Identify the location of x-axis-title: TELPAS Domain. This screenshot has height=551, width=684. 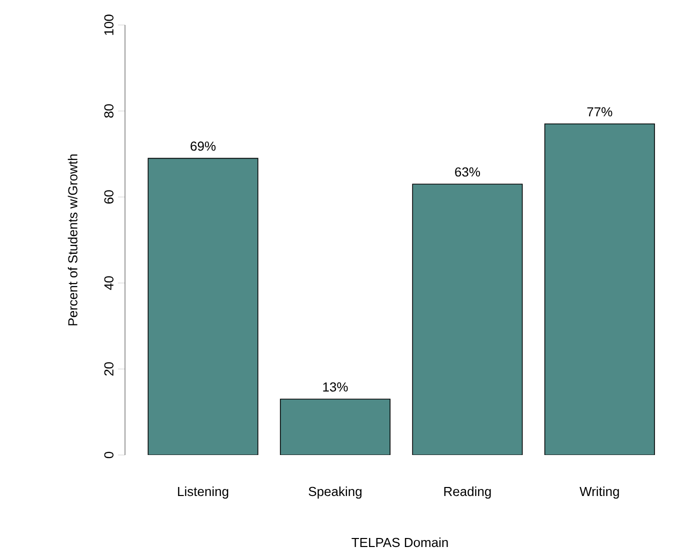
(400, 543).